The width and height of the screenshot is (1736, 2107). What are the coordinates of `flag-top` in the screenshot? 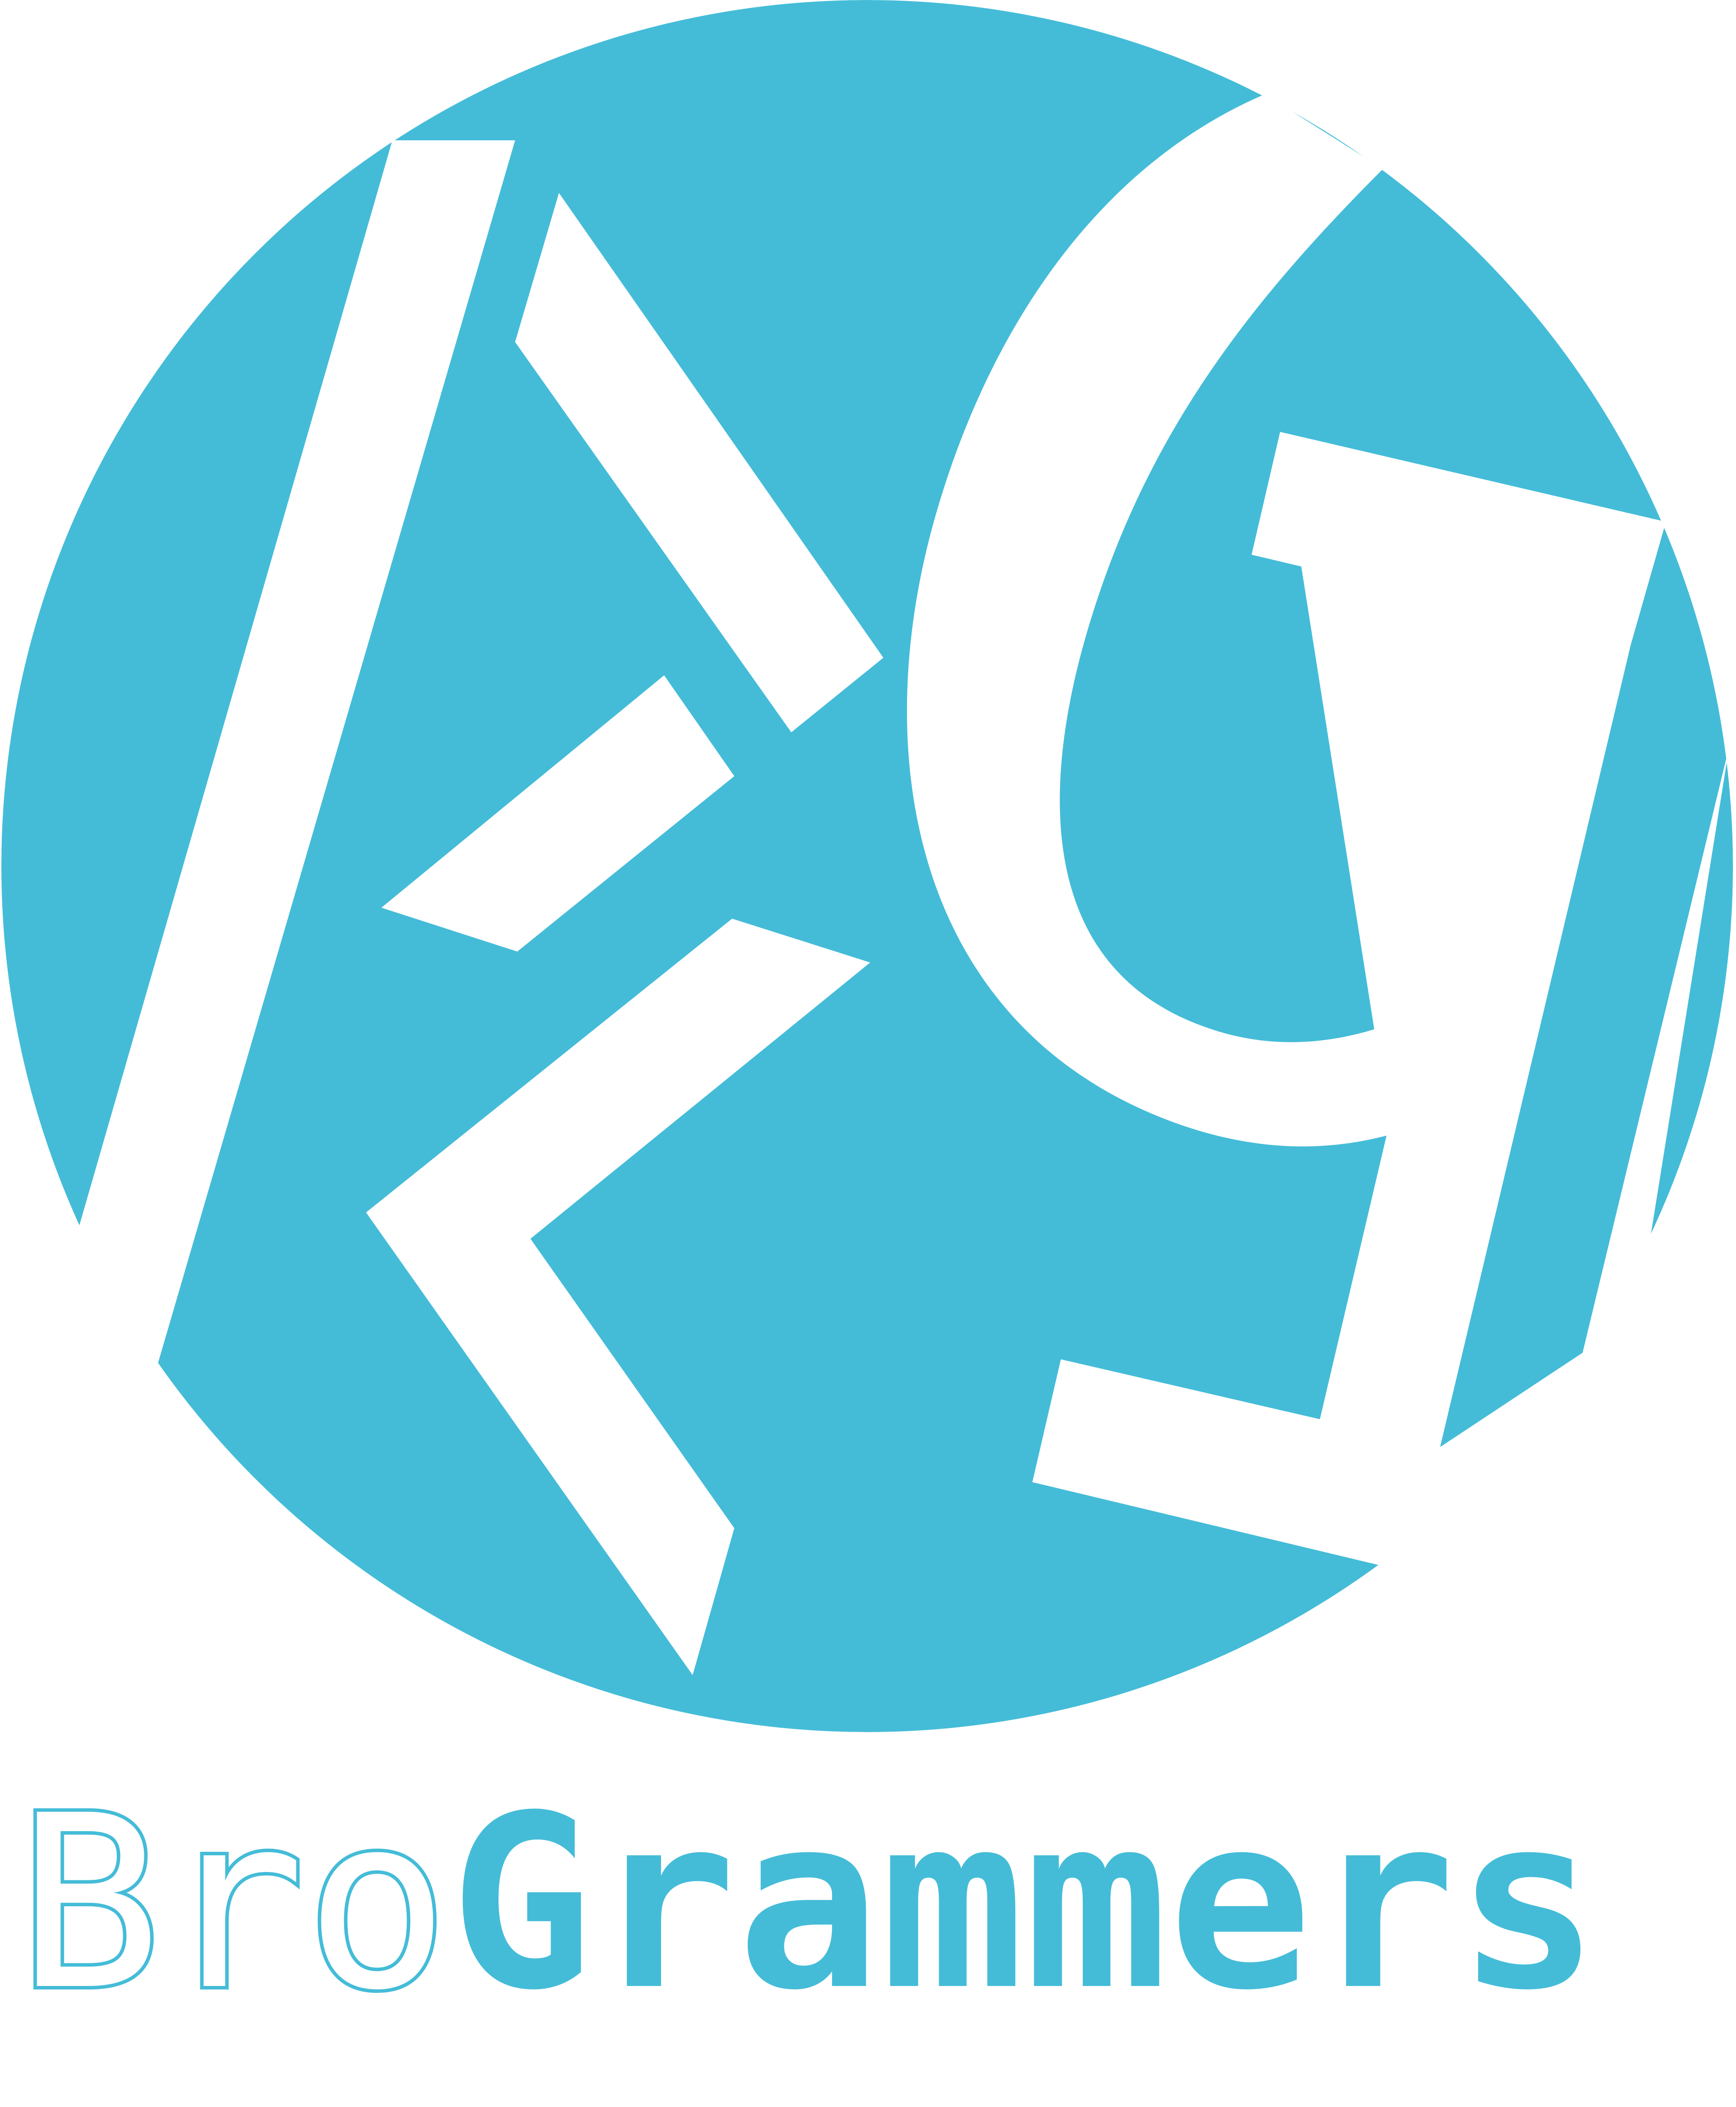 It's located at (1459, 538).